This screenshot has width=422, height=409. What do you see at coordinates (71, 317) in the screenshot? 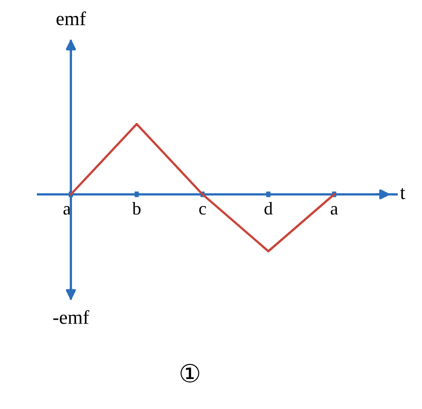
I see `text: -emf` at bounding box center [71, 317].